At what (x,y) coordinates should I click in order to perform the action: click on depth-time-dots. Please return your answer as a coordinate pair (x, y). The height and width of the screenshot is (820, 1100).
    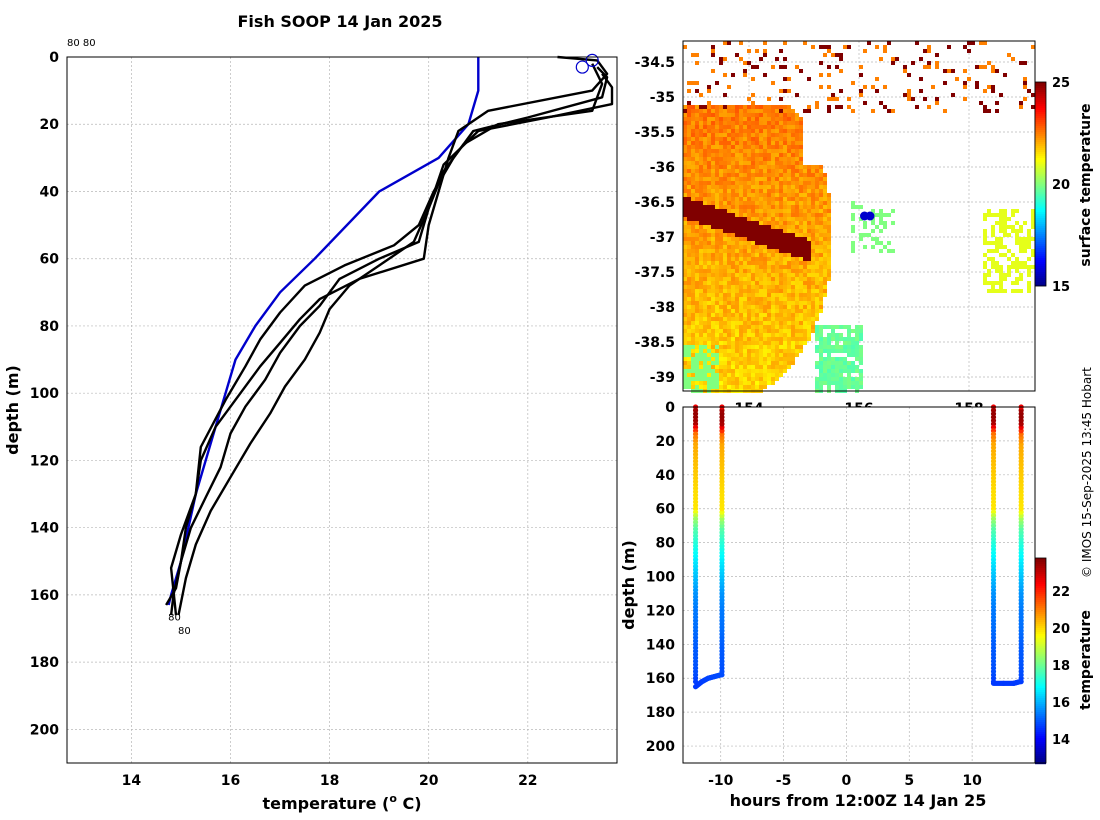
    Looking at the image, I should click on (858, 547).